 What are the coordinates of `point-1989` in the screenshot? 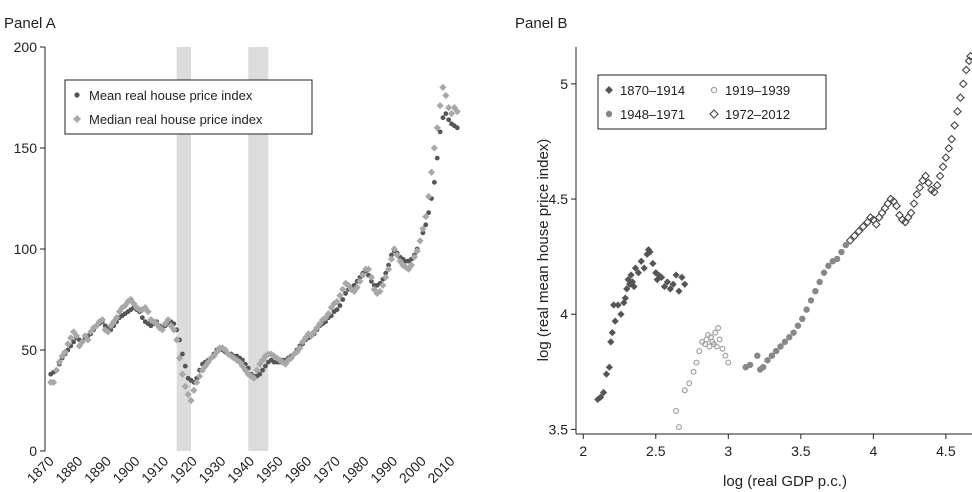 It's located at (391, 255).